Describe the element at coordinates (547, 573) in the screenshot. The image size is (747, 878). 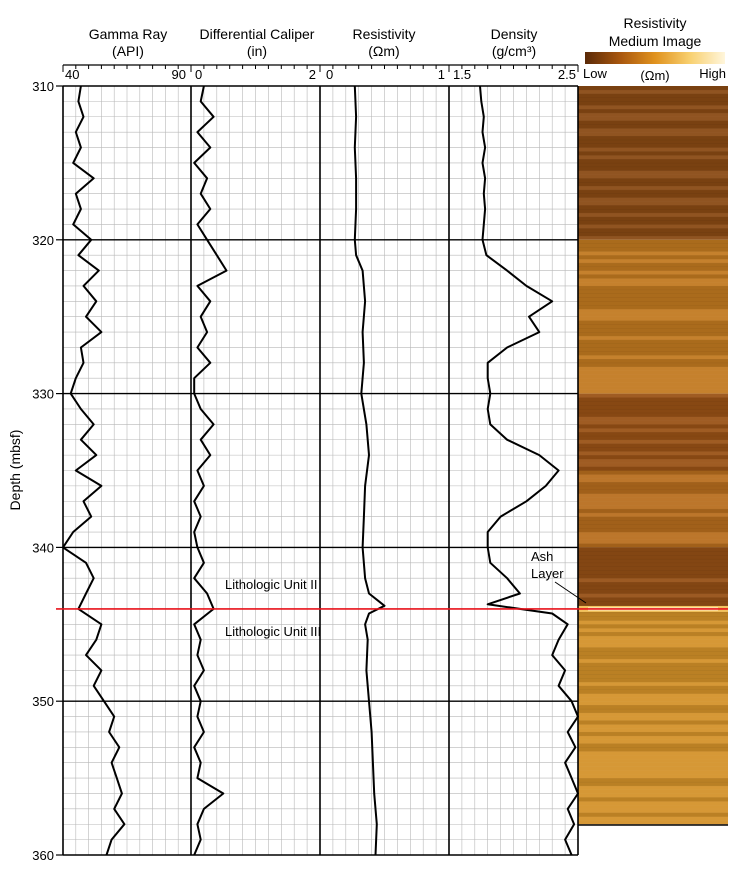
I see `ash-label-line2: Layer` at that location.